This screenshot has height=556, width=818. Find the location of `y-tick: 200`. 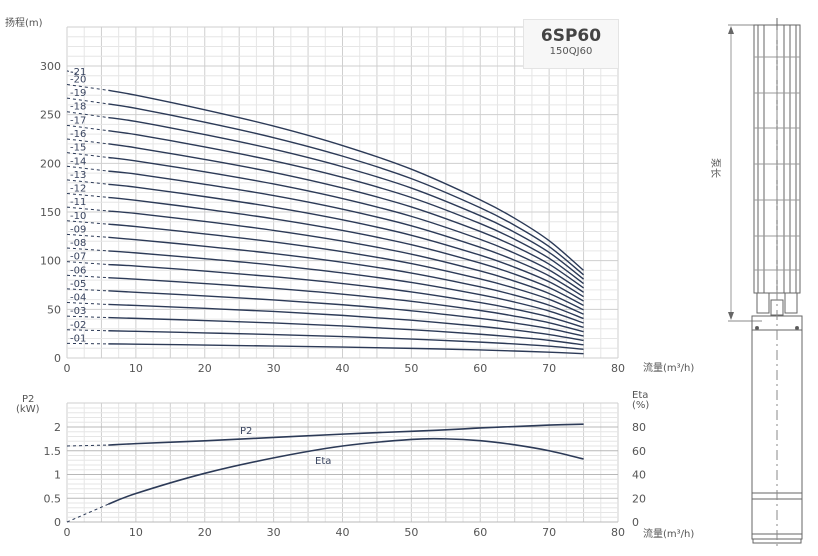

y-tick: 200 is located at coordinates (50, 163).